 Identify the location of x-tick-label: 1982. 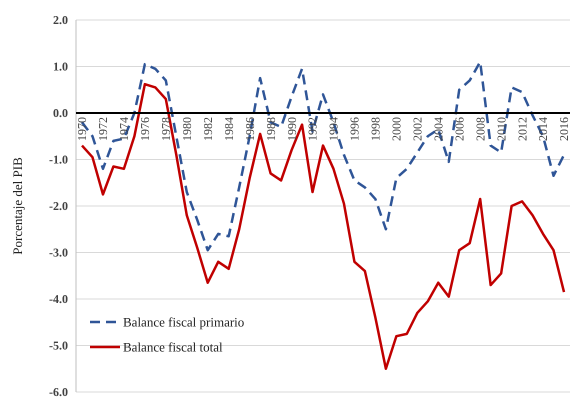
(207, 129).